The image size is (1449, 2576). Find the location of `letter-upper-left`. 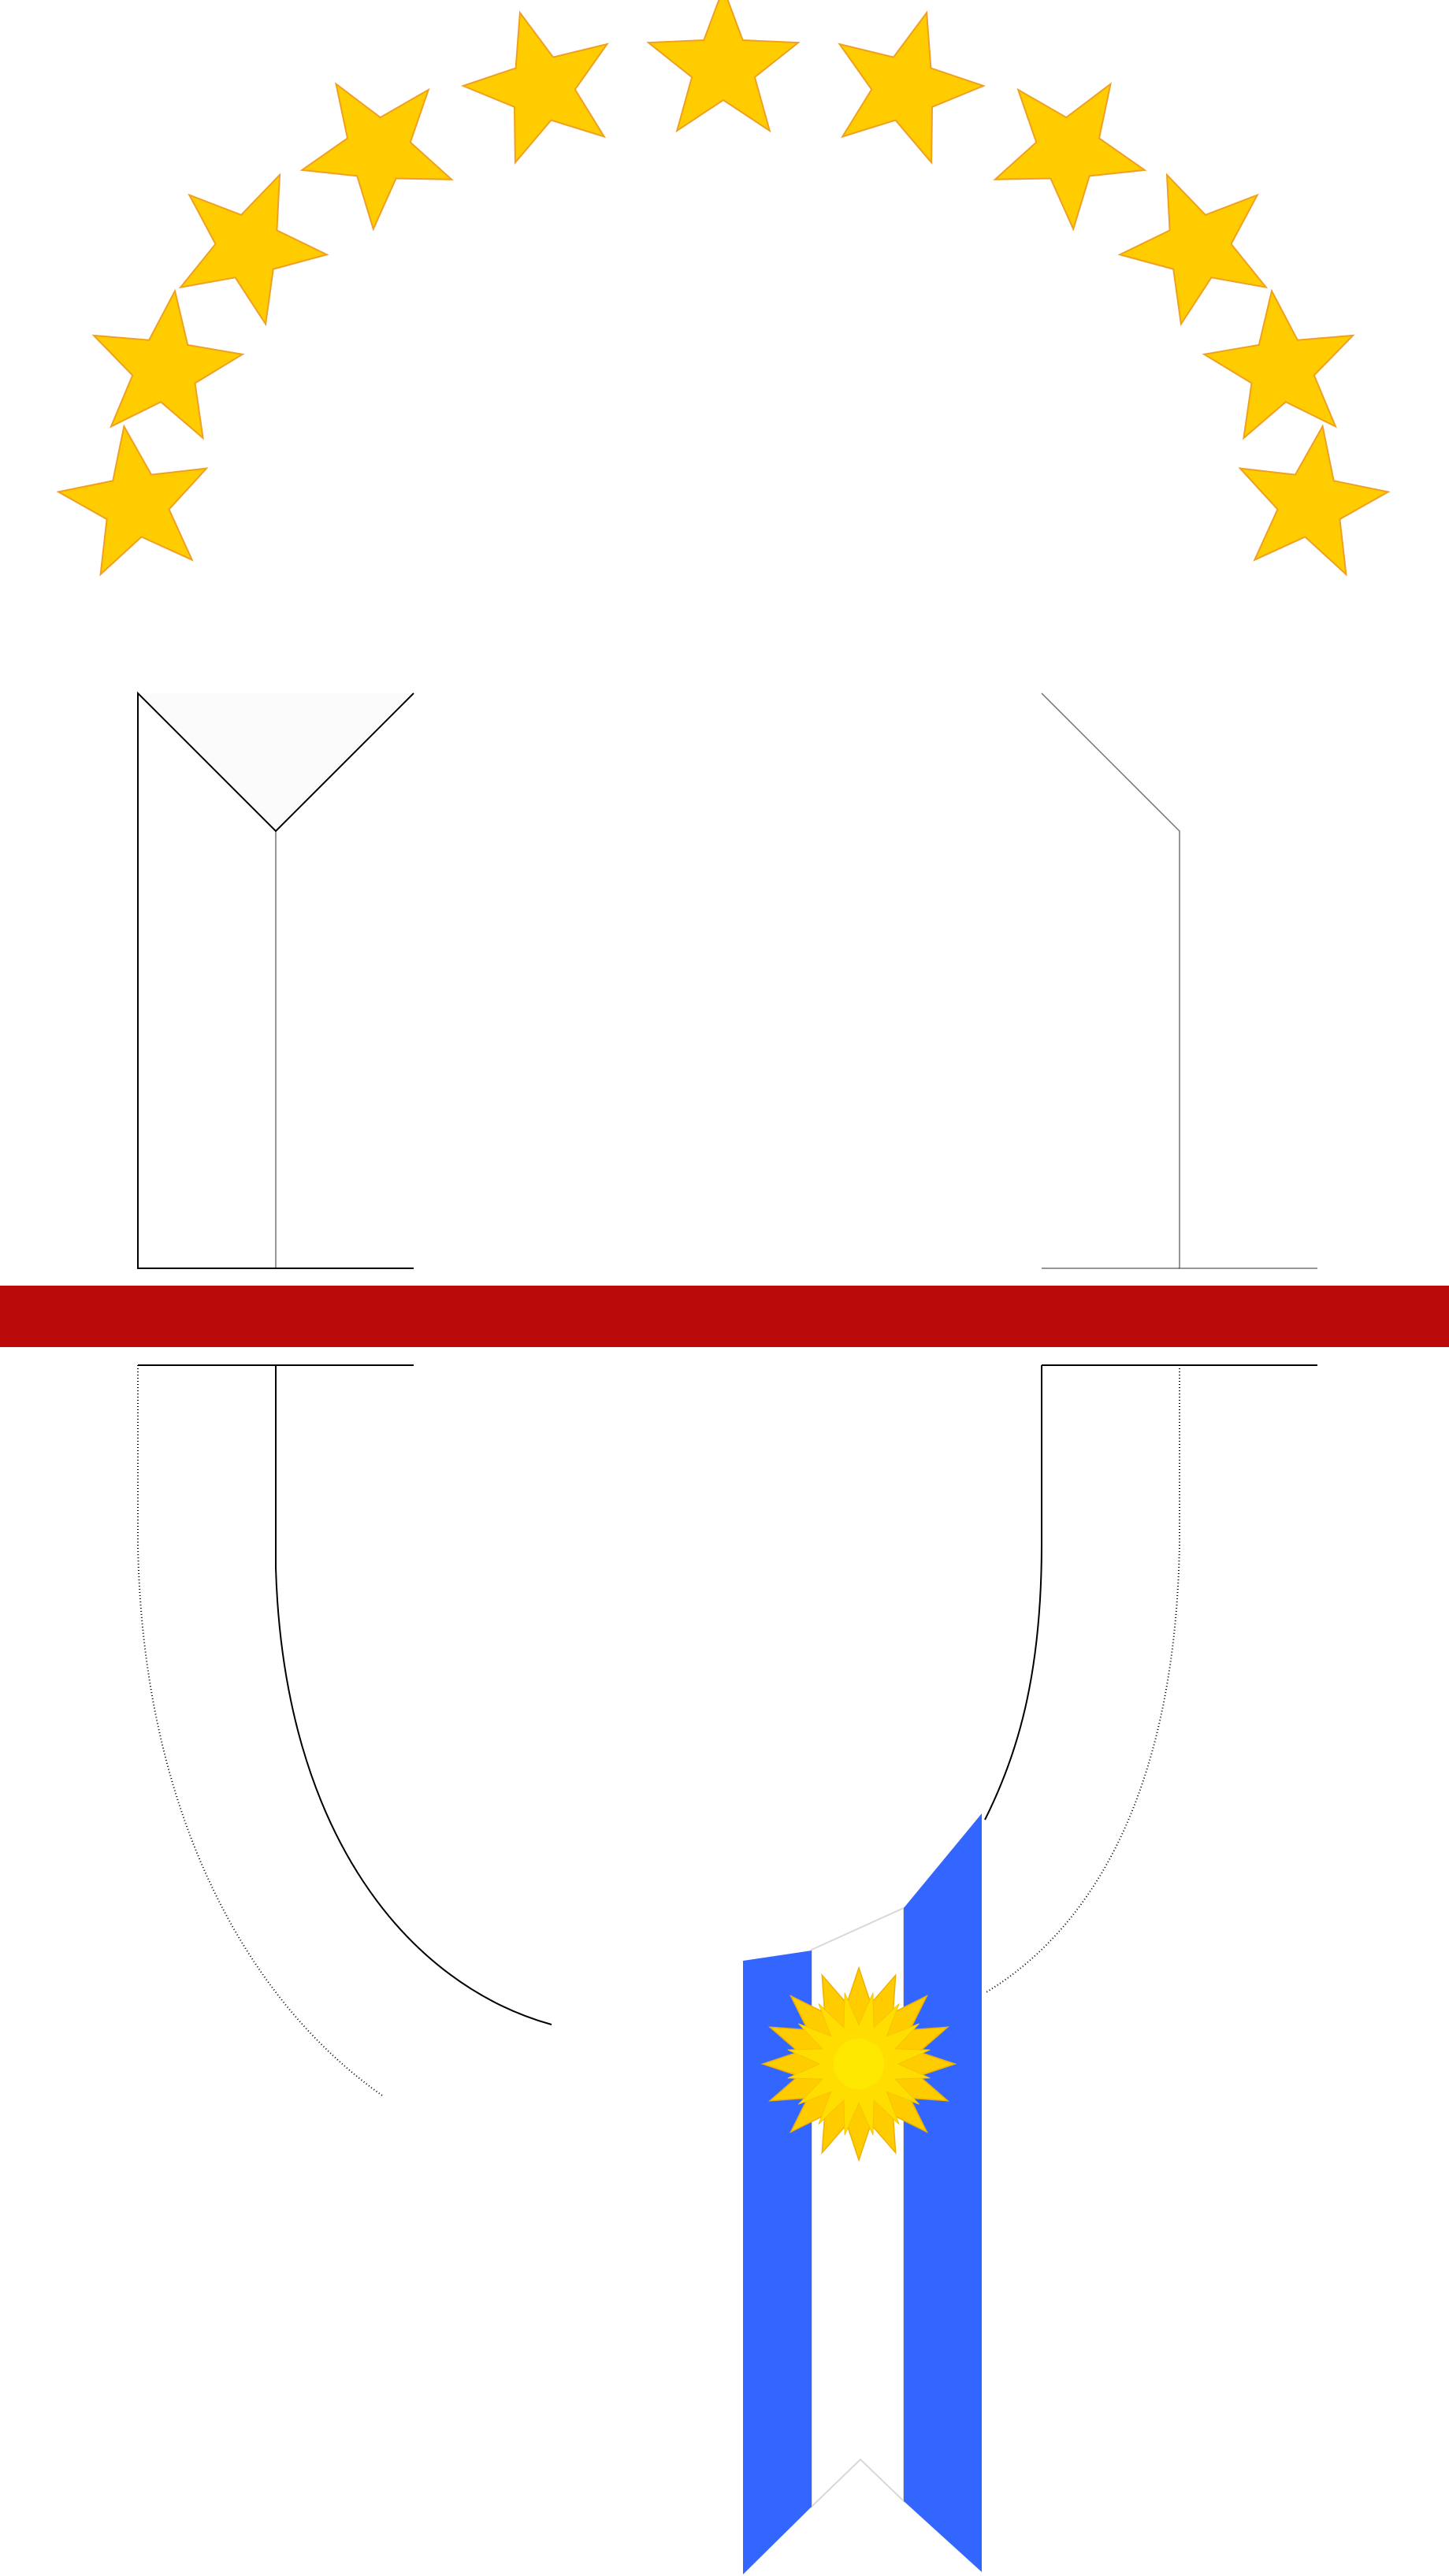

letter-upper-left is located at coordinates (275, 980).